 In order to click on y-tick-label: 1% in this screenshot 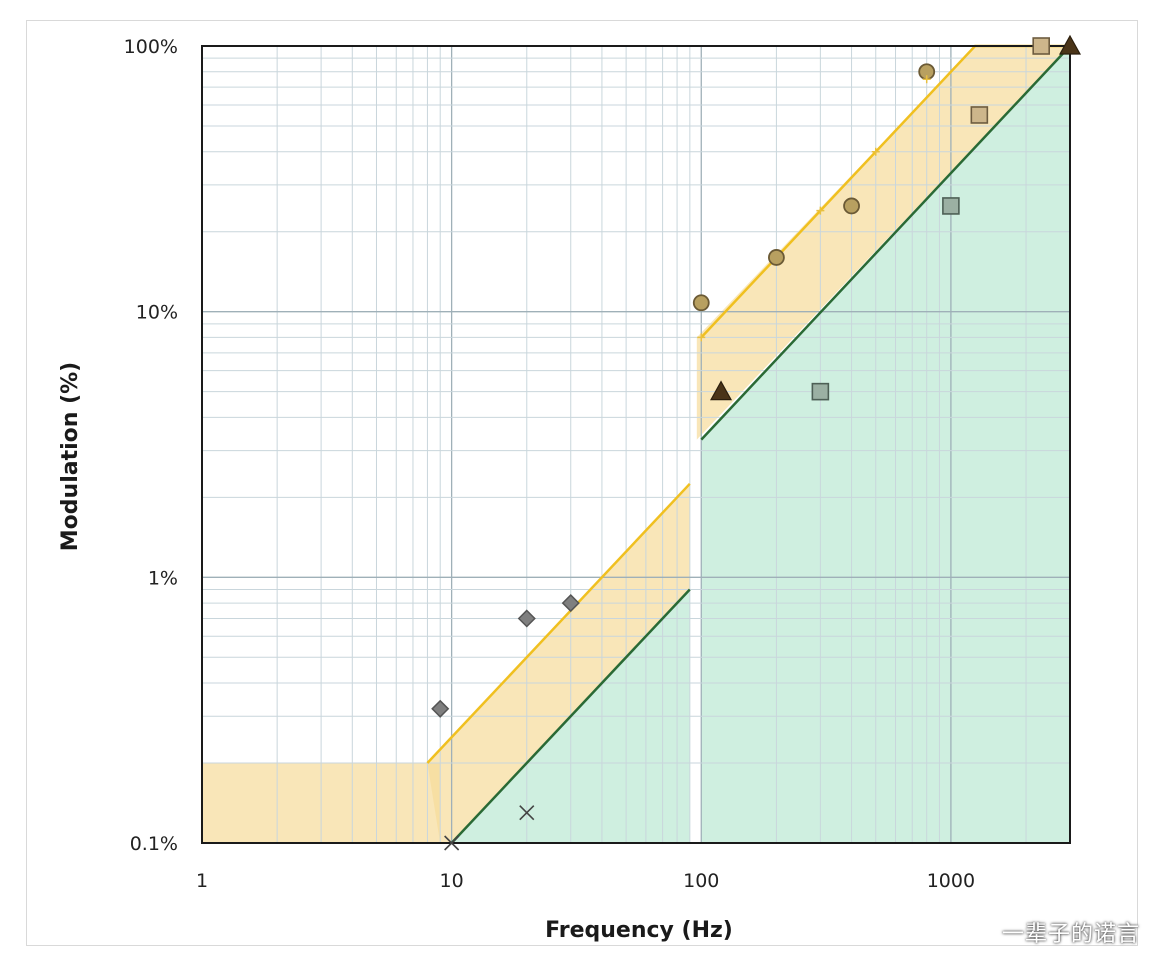, I will do `click(163, 578)`.